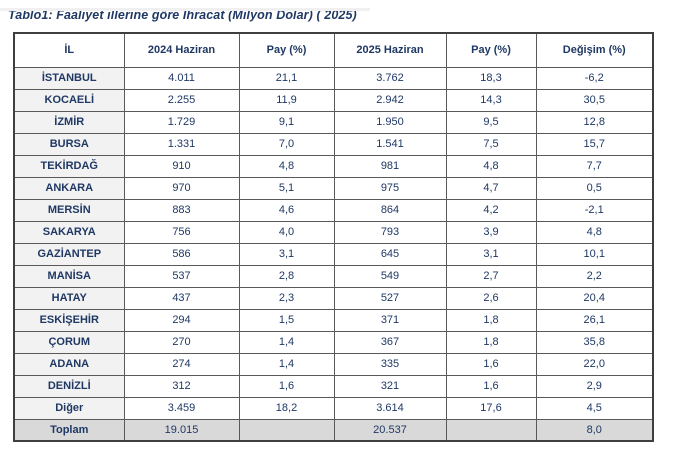 The image size is (673, 473). I want to click on table-row: SAKARYA 756 4,0 793 3,9 4,8, so click(333, 232).